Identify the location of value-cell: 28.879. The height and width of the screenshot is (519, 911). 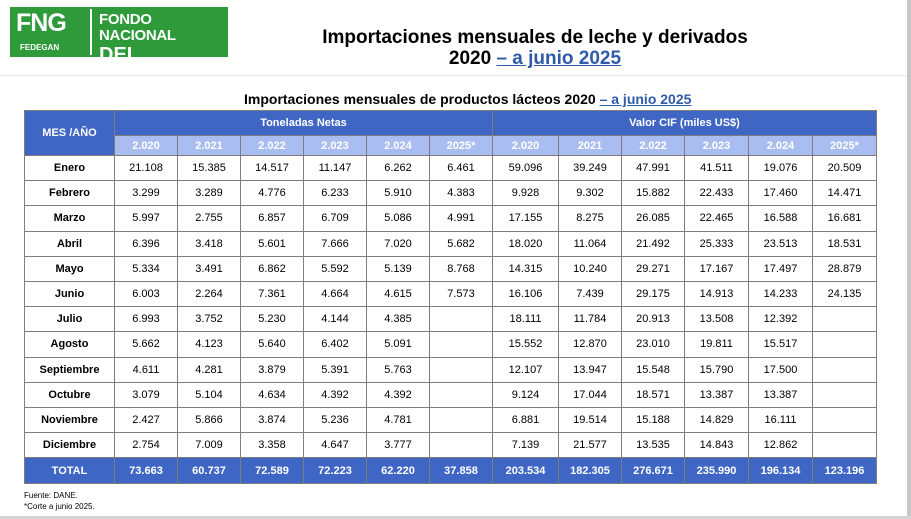
(844, 268).